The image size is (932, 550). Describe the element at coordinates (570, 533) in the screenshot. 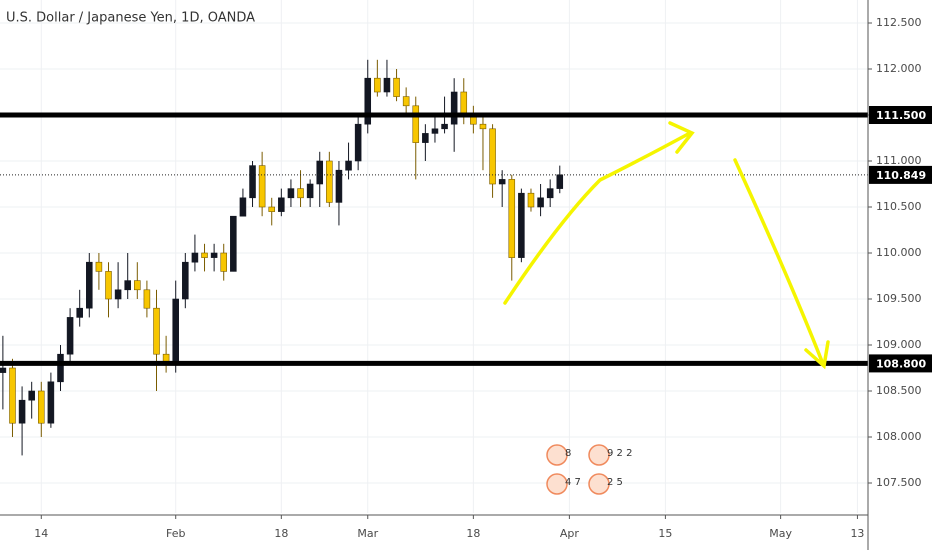

I see `x-tick-label: Apr` at that location.